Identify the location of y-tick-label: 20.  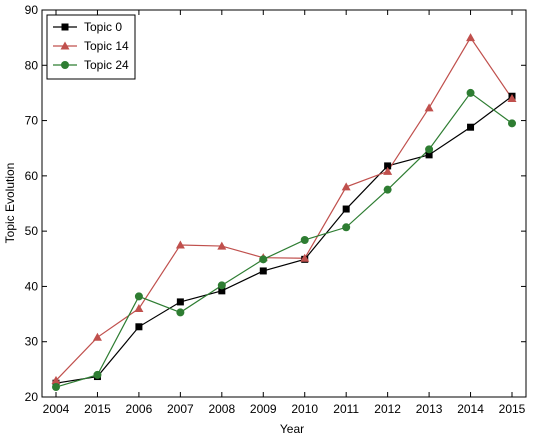
(32, 397).